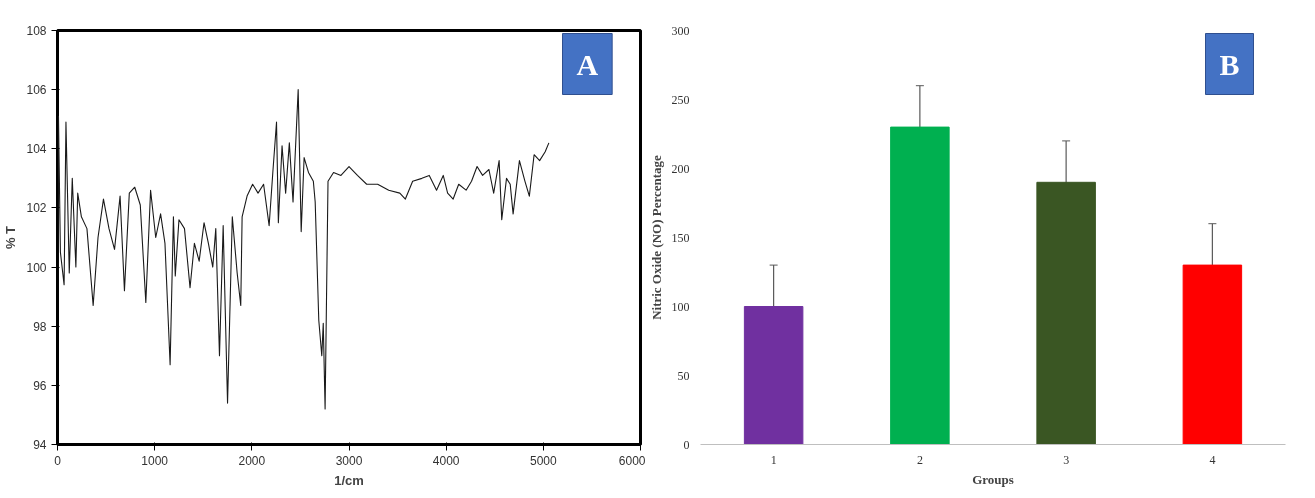 This screenshot has width=1315, height=498. What do you see at coordinates (36, 90) in the screenshot?
I see `y-tick-label: 106` at bounding box center [36, 90].